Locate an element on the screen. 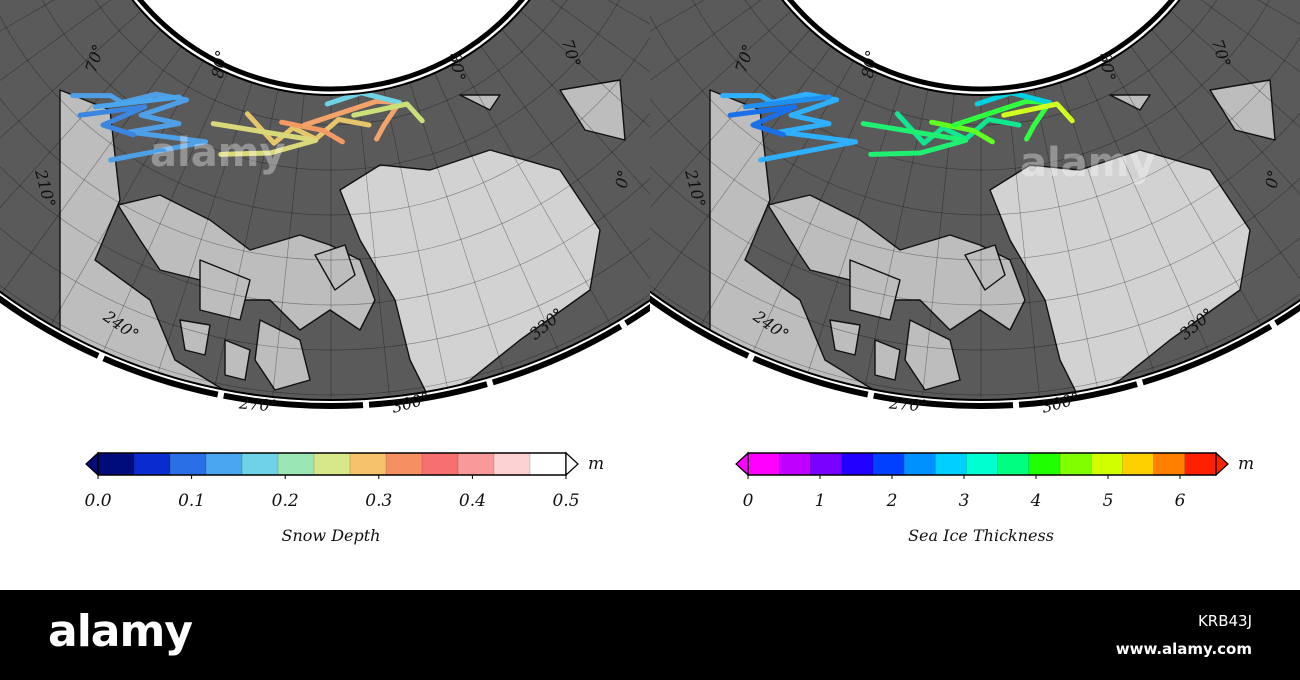 This screenshot has height=680, width=1300. footer-bar: alamy KRB43J www.alamy.com is located at coordinates (650, 635).